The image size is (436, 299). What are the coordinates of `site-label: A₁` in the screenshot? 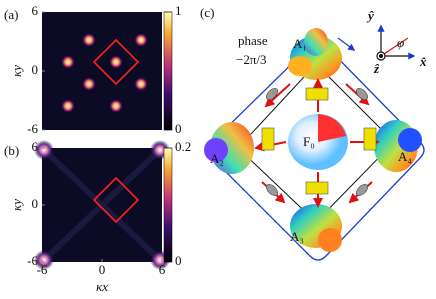 It's located at (300, 43).